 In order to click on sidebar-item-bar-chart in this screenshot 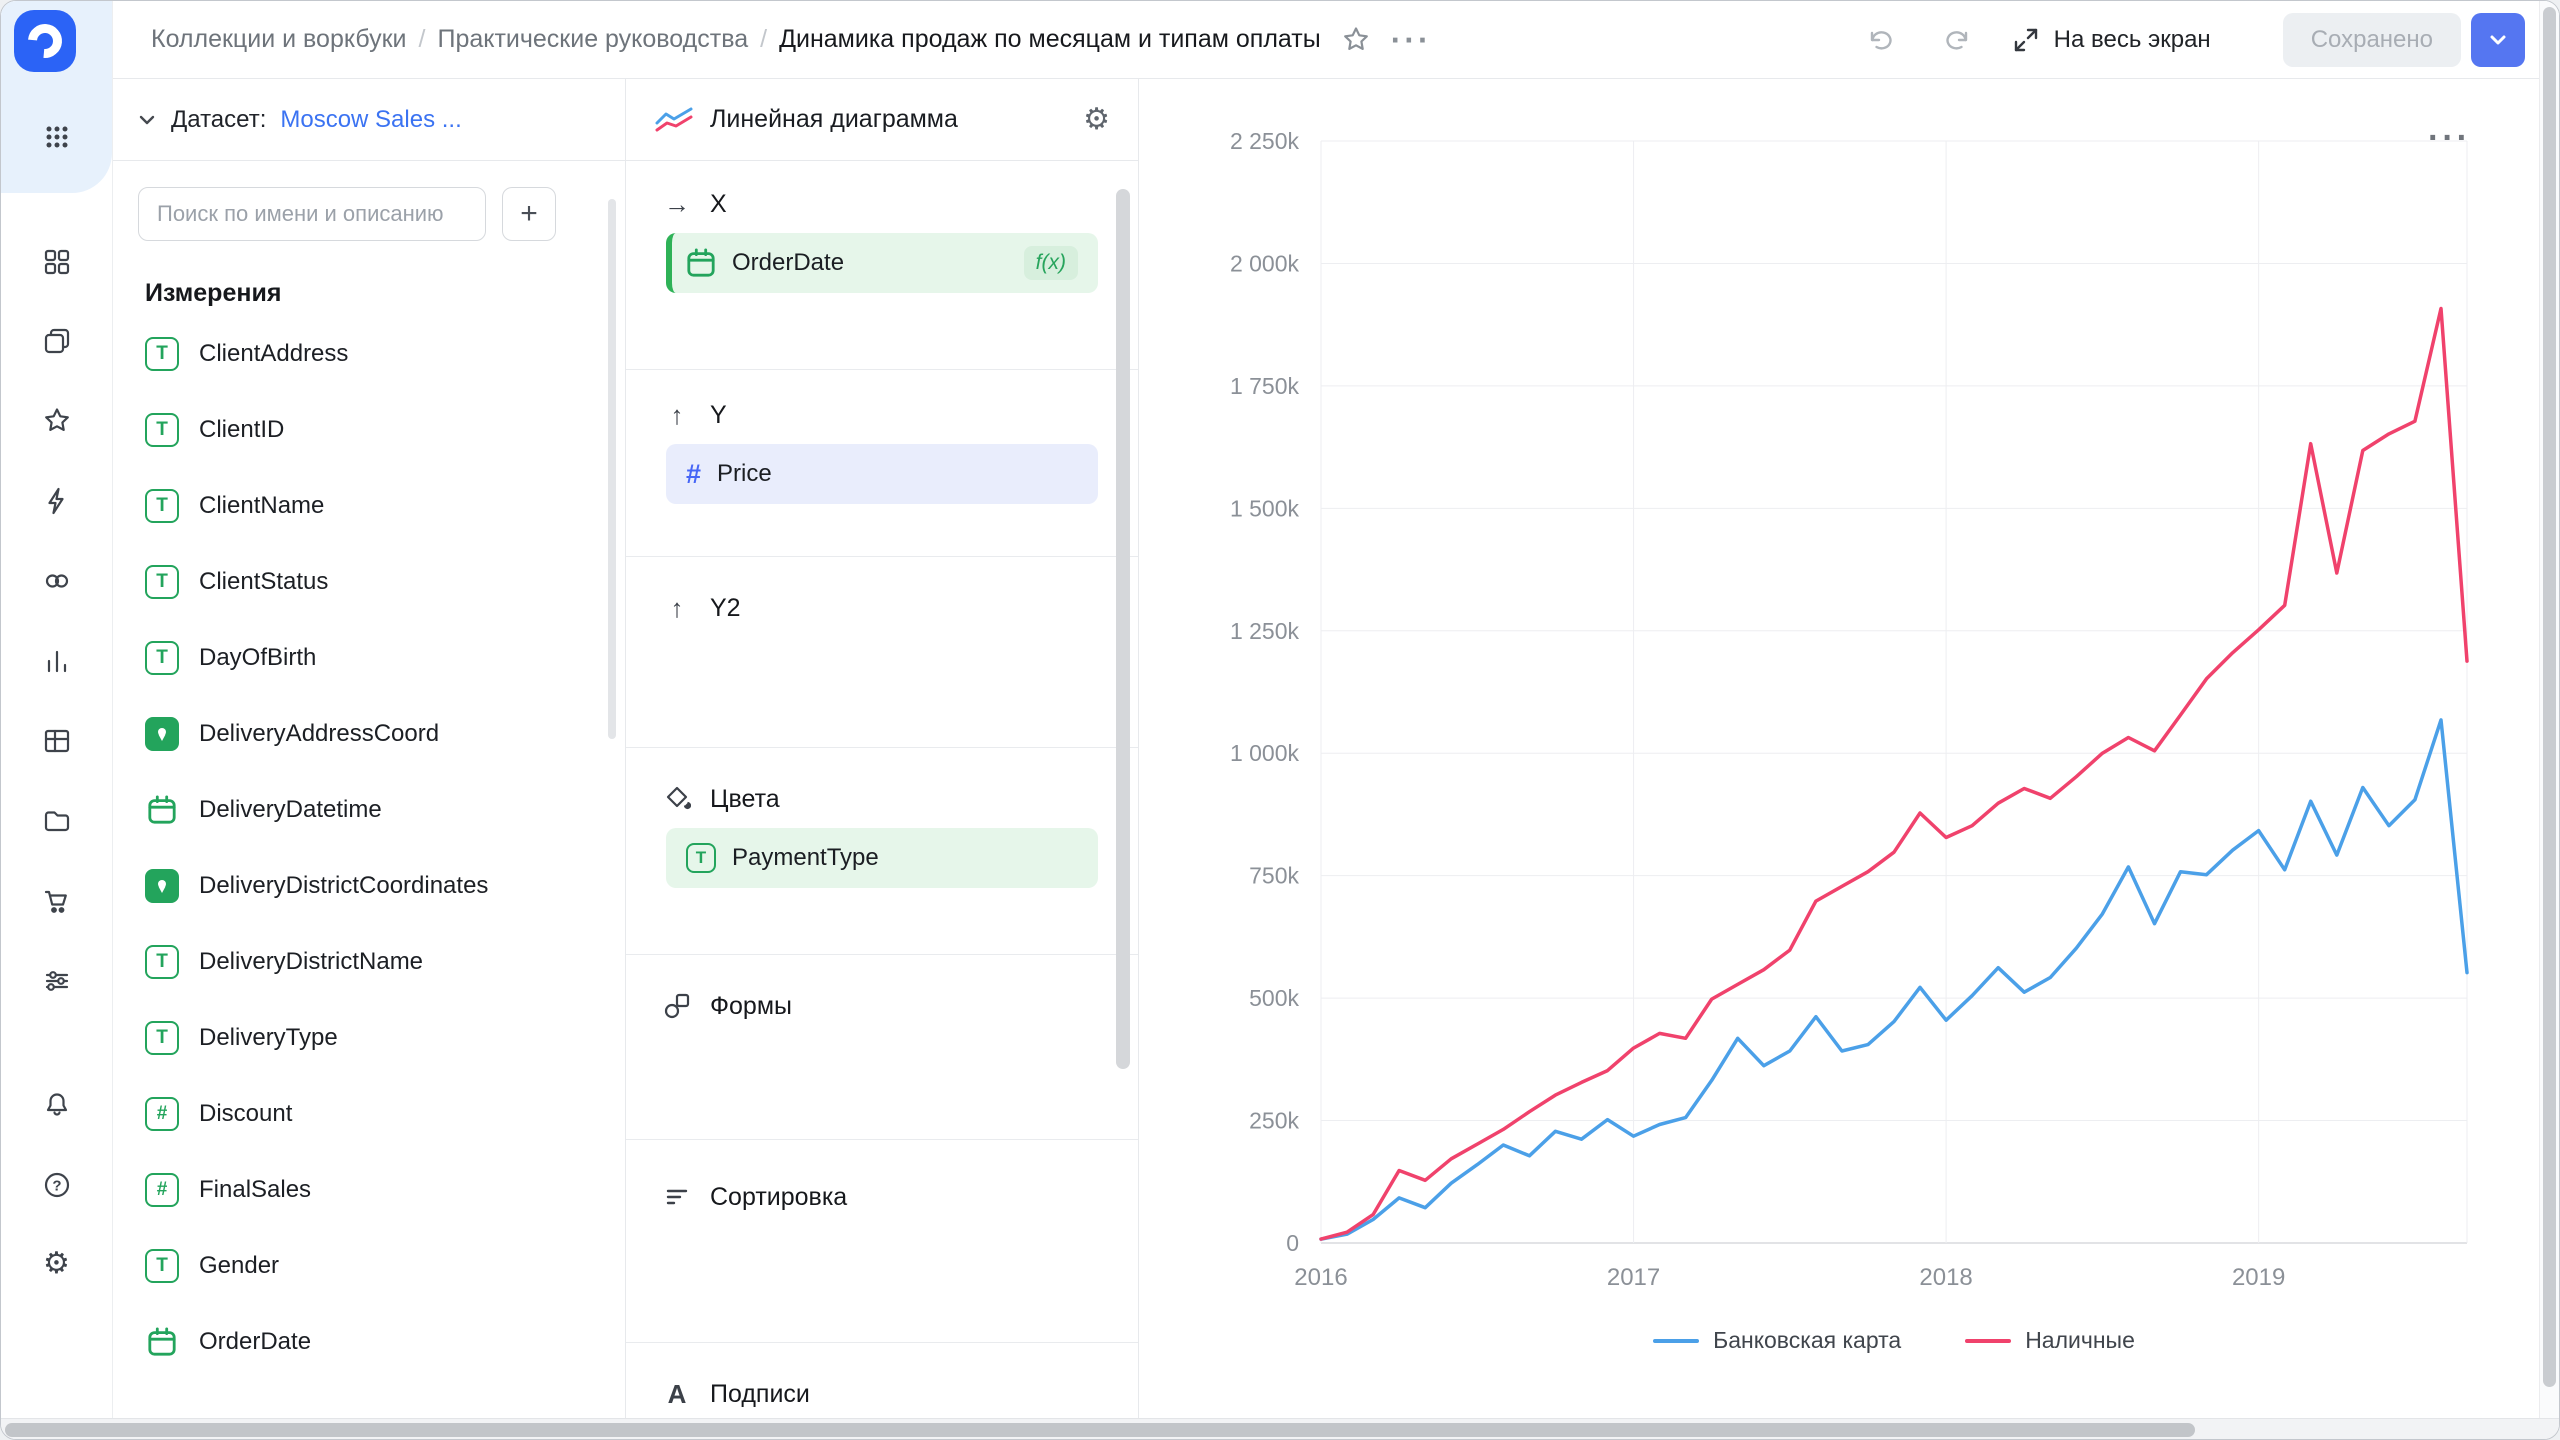, I will do `click(56, 661)`.